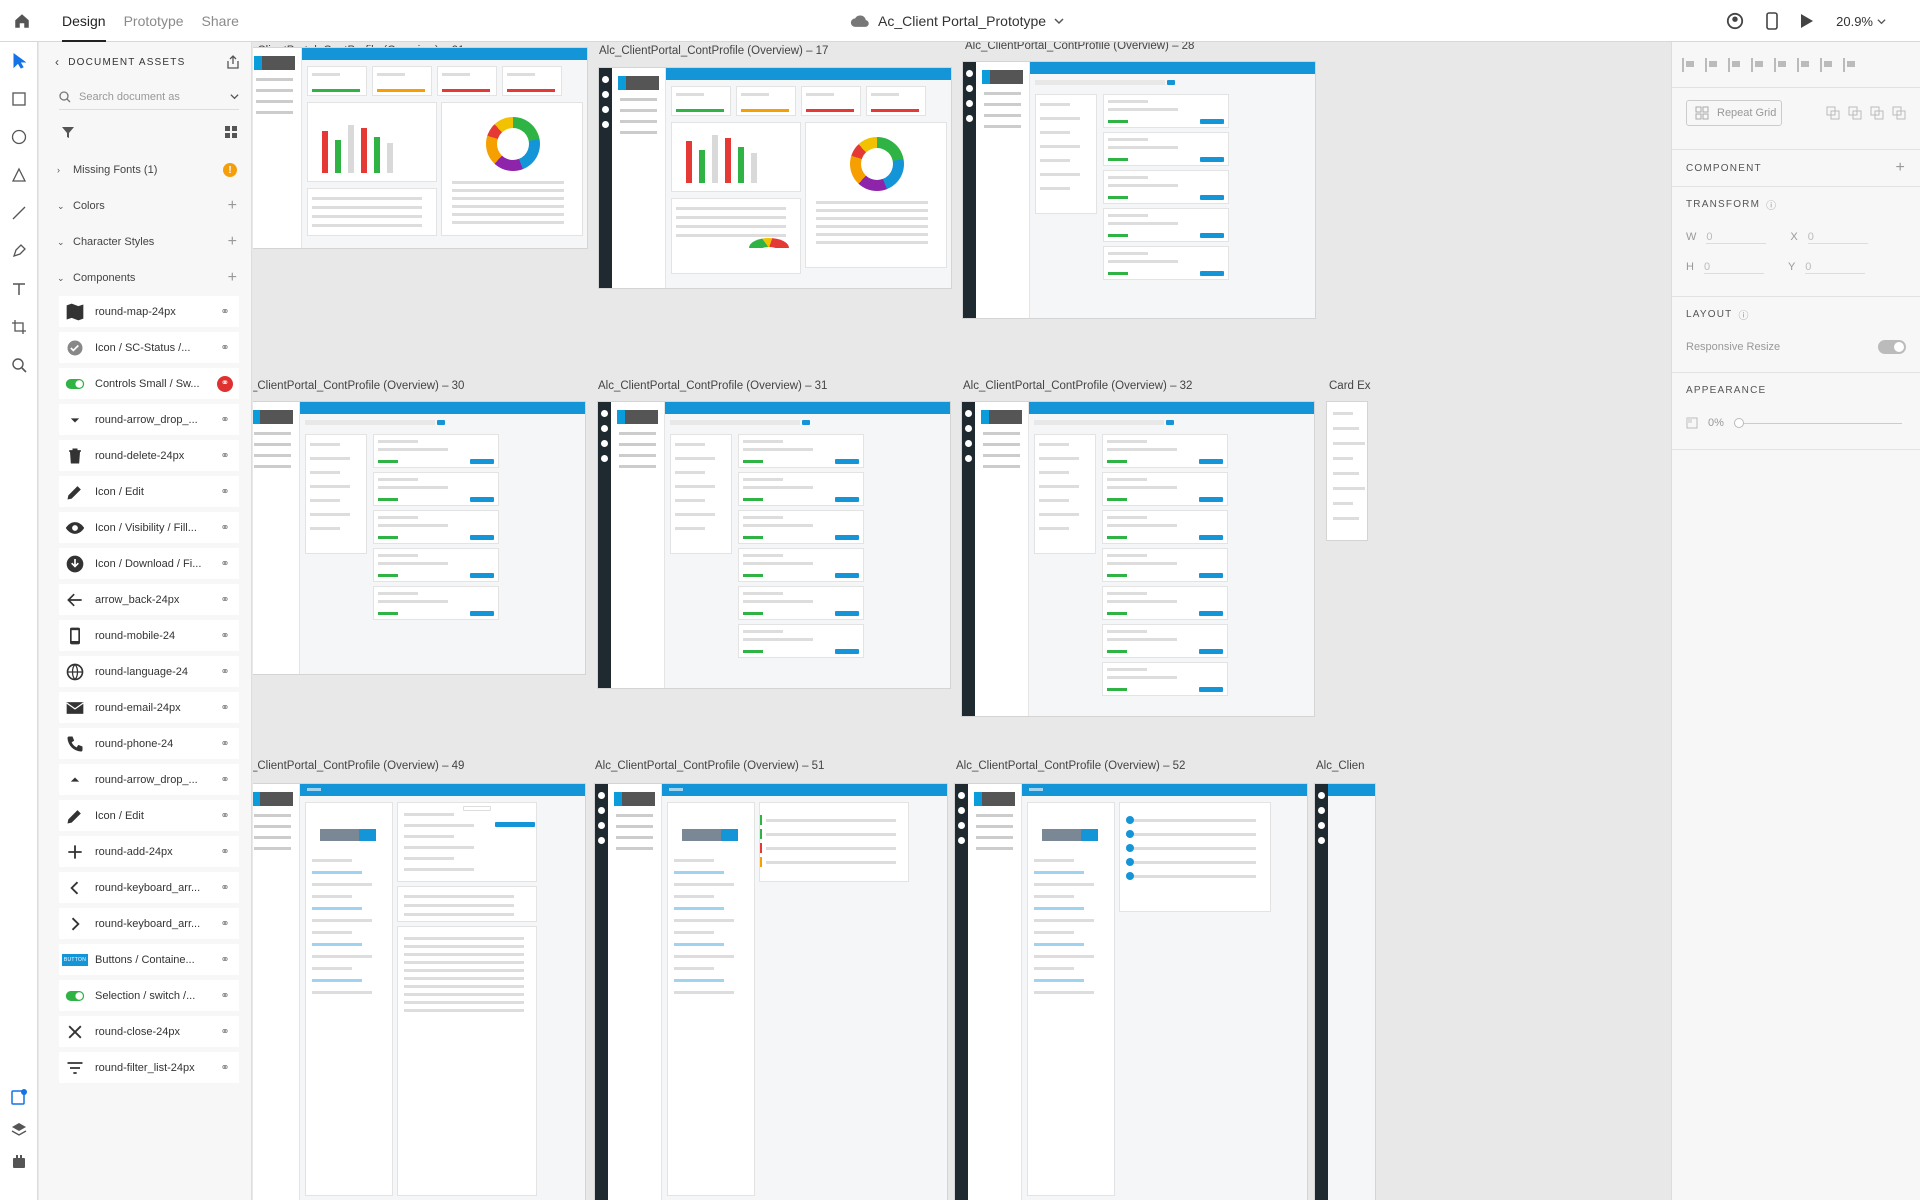 This screenshot has height=1200, width=1920. I want to click on boolean-exclude-icon, so click(1899, 113).